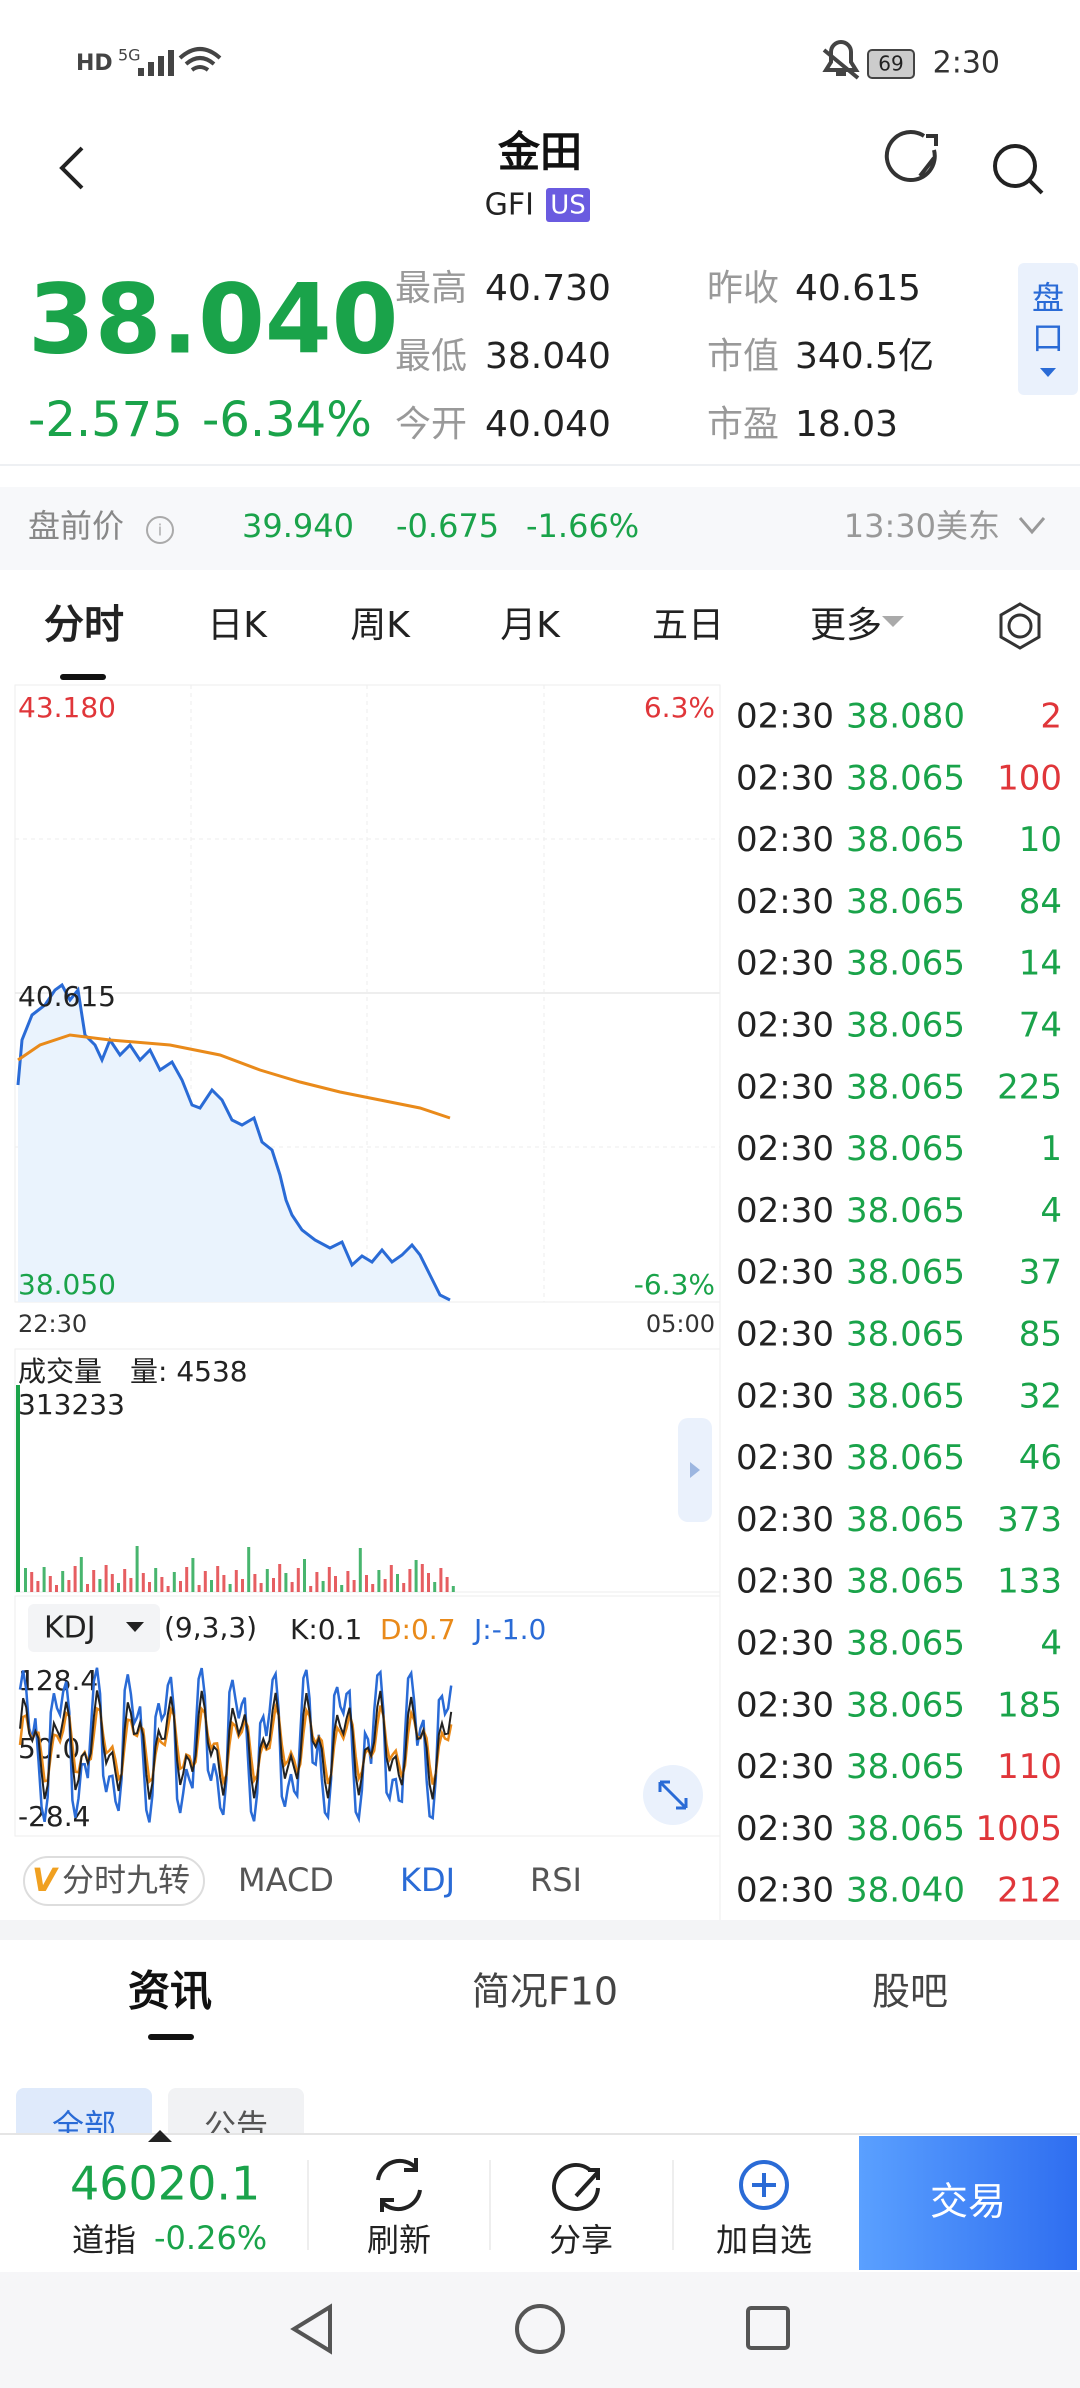  I want to click on bottom-button: 加自选, so click(764, 2240).